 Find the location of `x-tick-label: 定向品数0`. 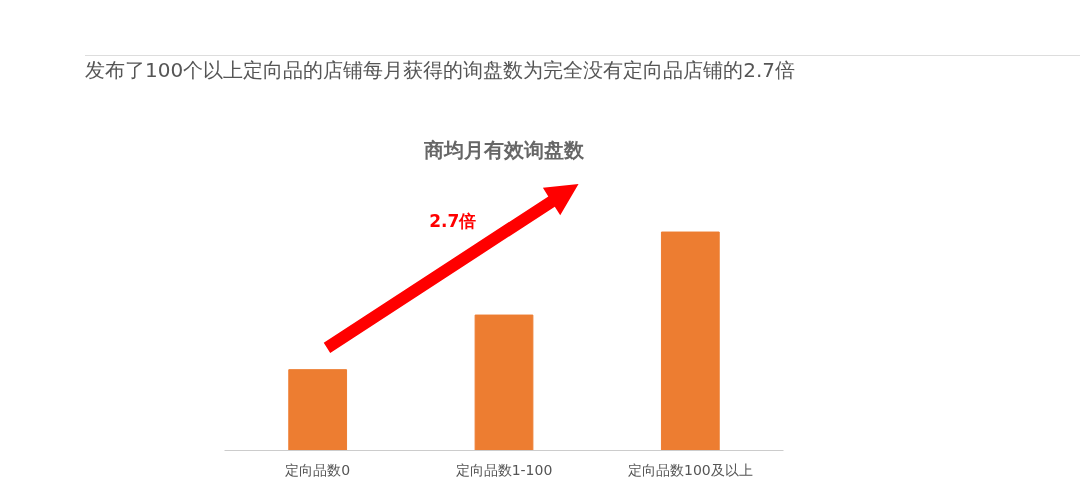

x-tick-label: 定向品数0 is located at coordinates (318, 469).